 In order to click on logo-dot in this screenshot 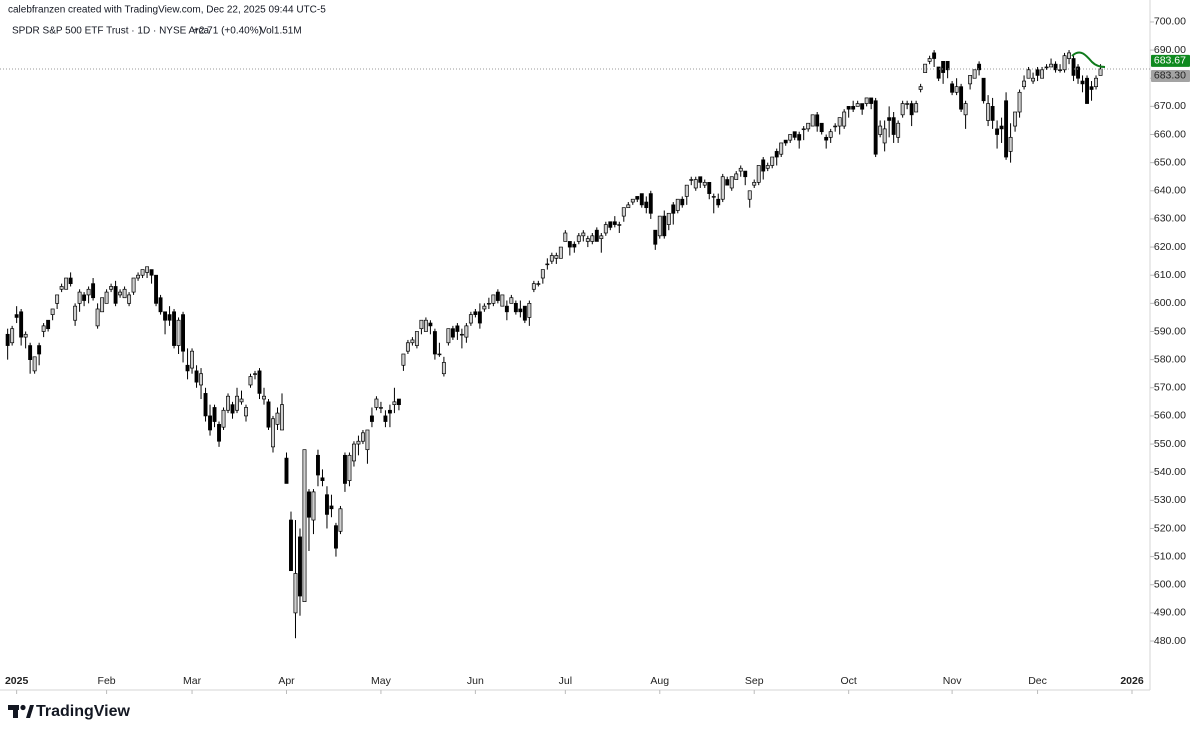, I will do `click(23, 707)`.